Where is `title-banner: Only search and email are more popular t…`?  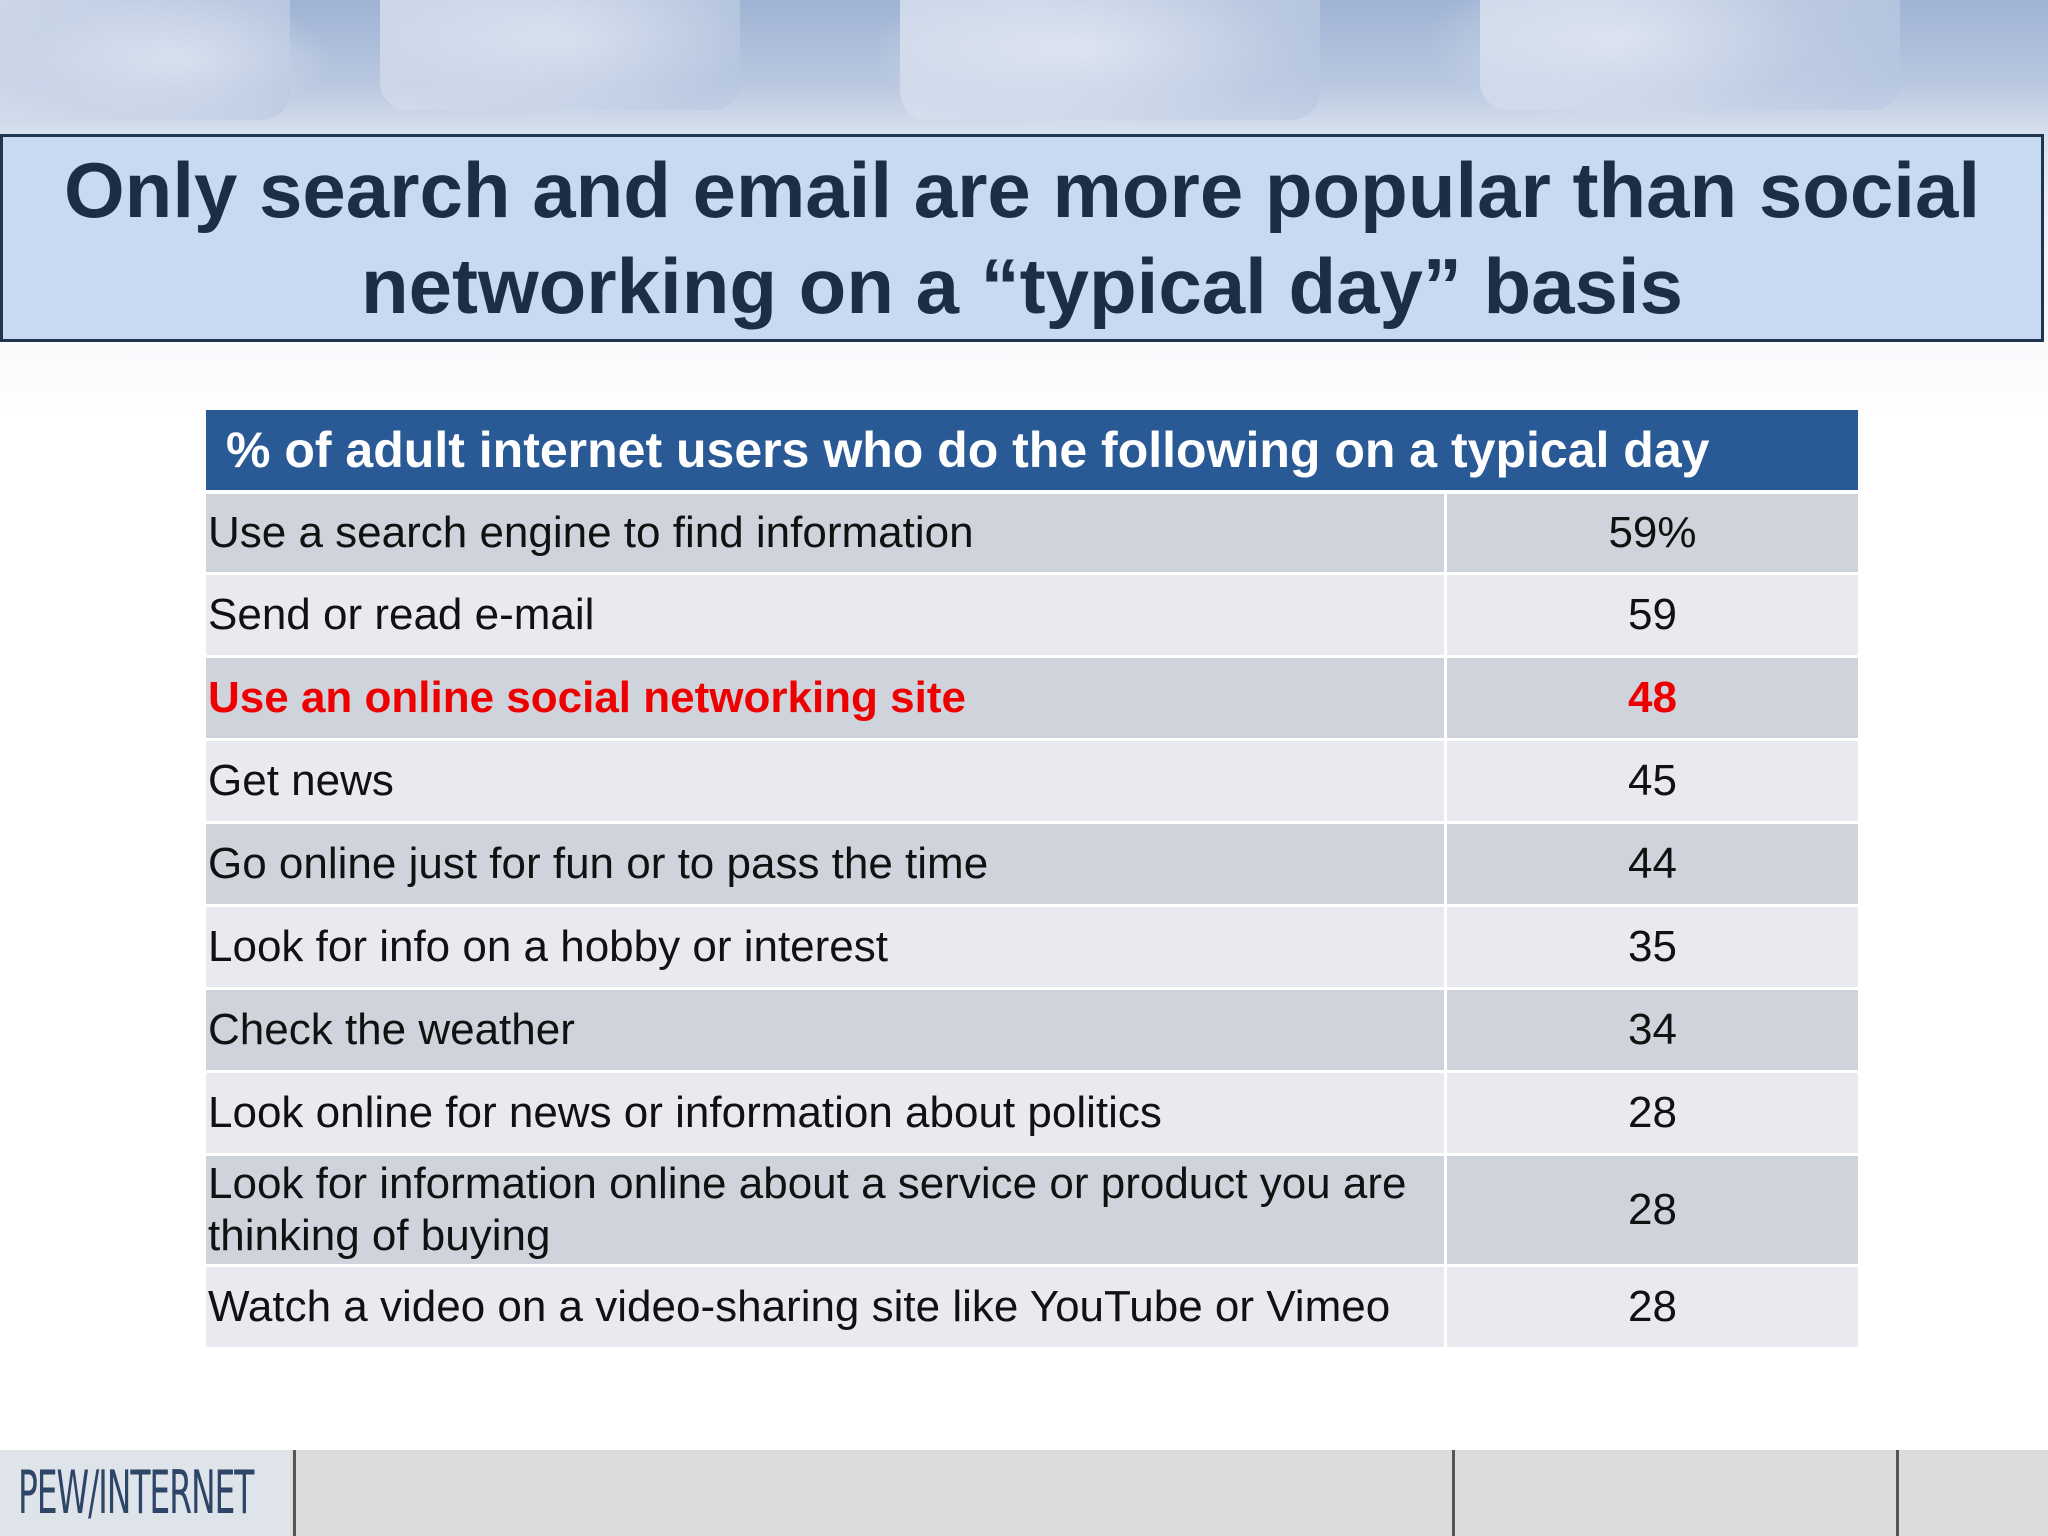
title-banner: Only search and email are more popular t… is located at coordinates (1022, 238).